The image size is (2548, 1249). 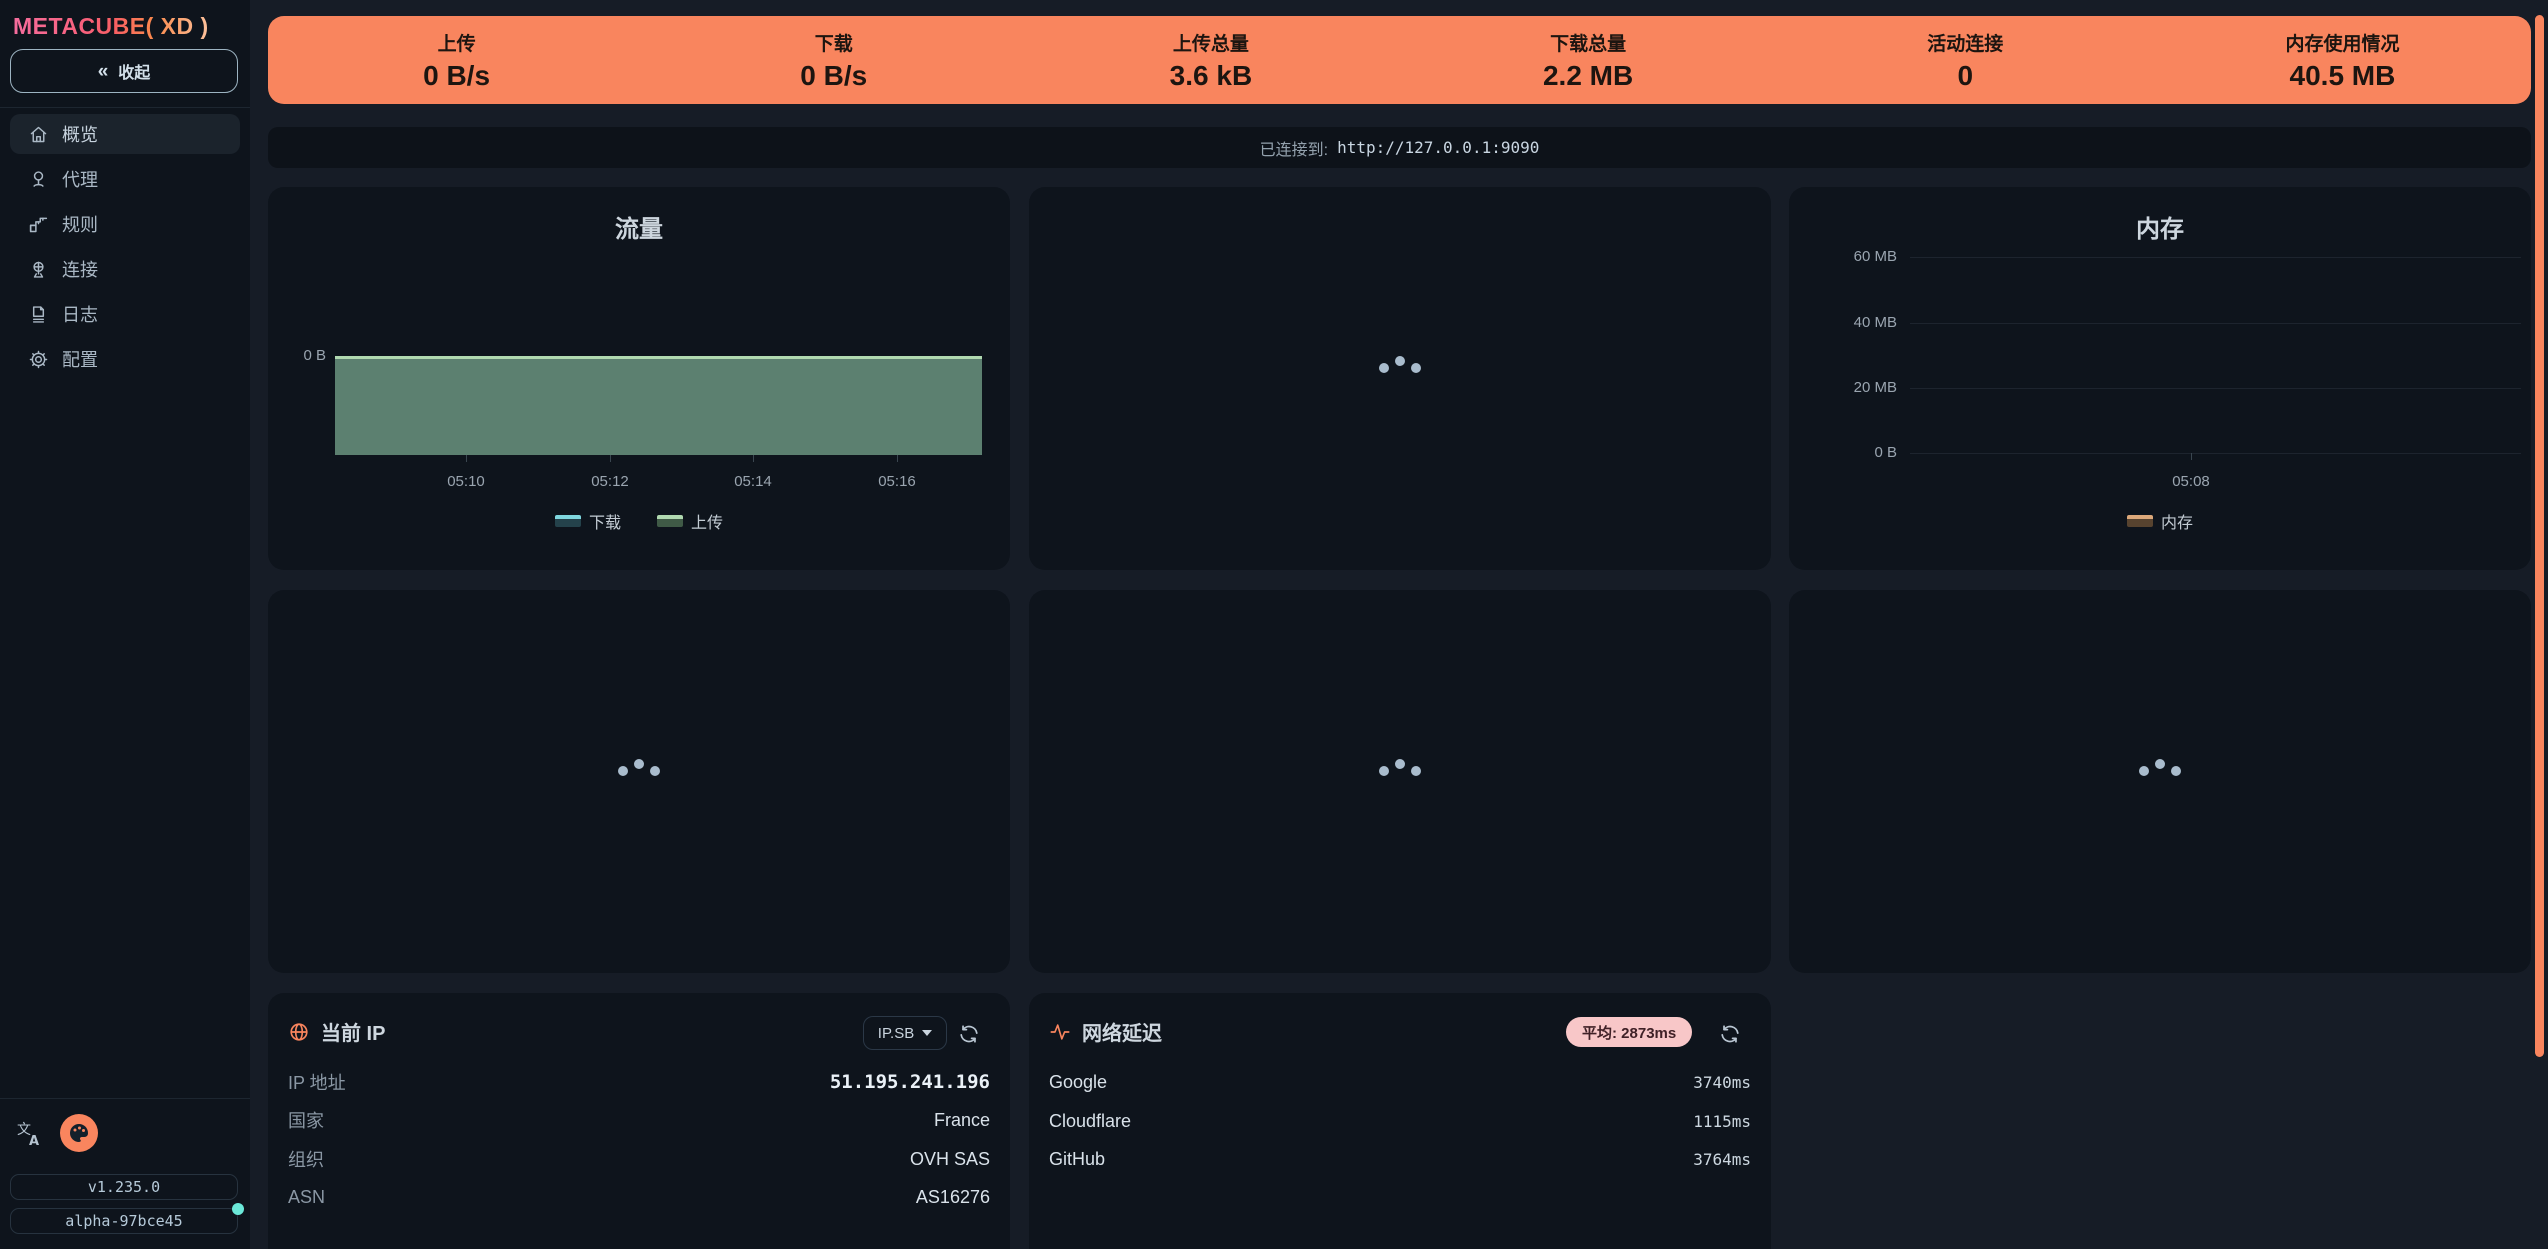 What do you see at coordinates (80, 270) in the screenshot?
I see `sidebar-item-label: 连接` at bounding box center [80, 270].